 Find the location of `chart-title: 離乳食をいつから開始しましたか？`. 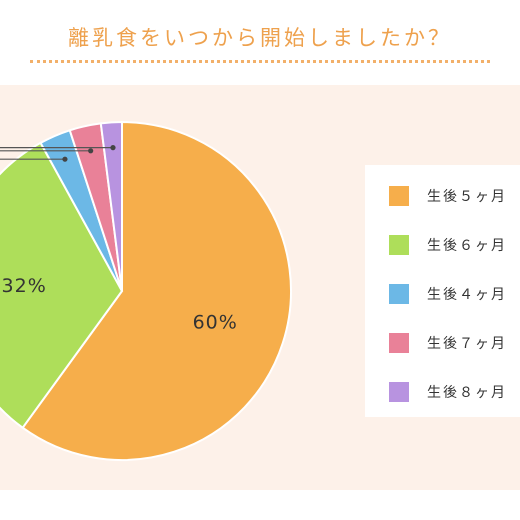

chart-title: 離乳食をいつから開始しましたか？ is located at coordinates (260, 38).